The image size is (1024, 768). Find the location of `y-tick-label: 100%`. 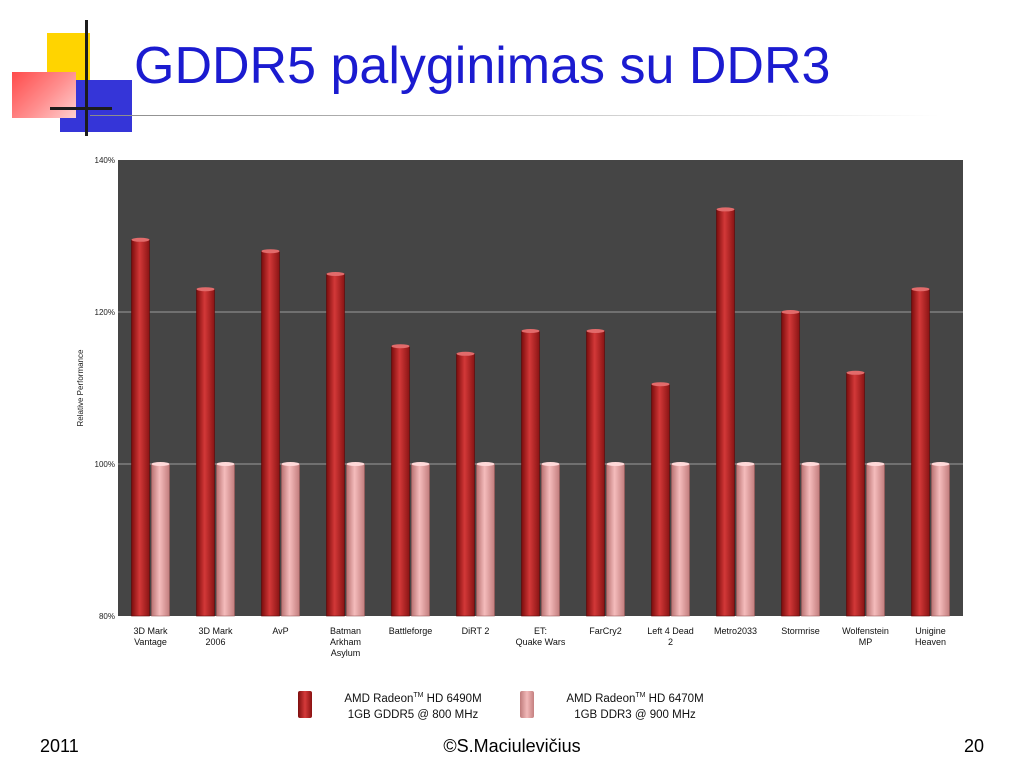

y-tick-label: 100% is located at coordinates (105, 464).